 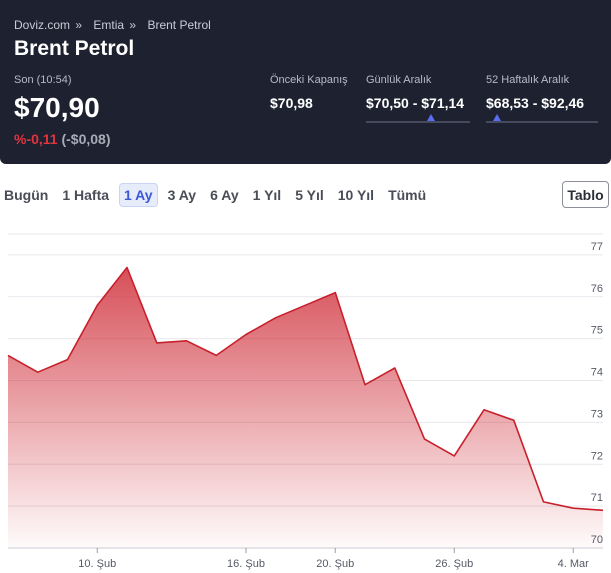 What do you see at coordinates (418, 118) in the screenshot?
I see `daily-range-bar` at bounding box center [418, 118].